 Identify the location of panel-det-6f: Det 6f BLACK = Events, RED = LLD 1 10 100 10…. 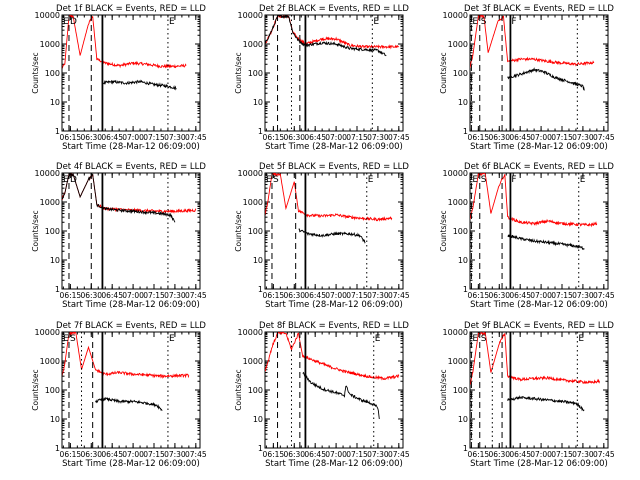
(527, 236).